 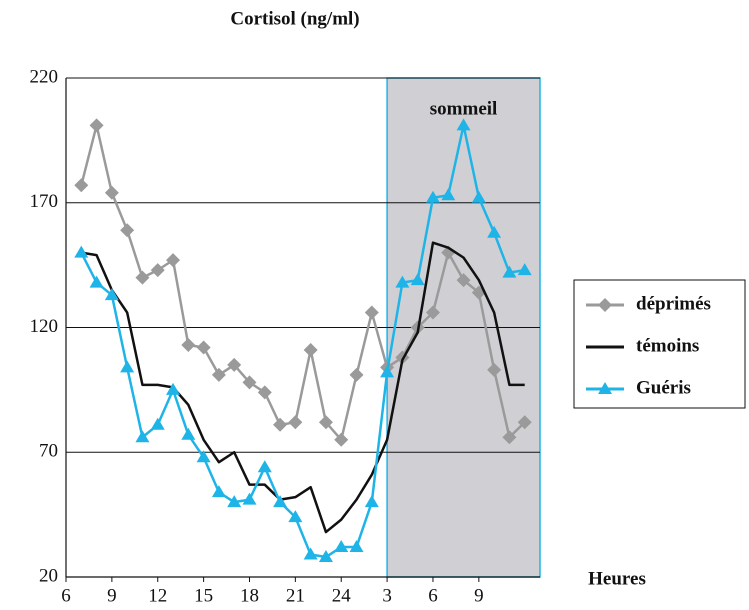 I want to click on x-tick-label: 3, so click(x=387, y=595).